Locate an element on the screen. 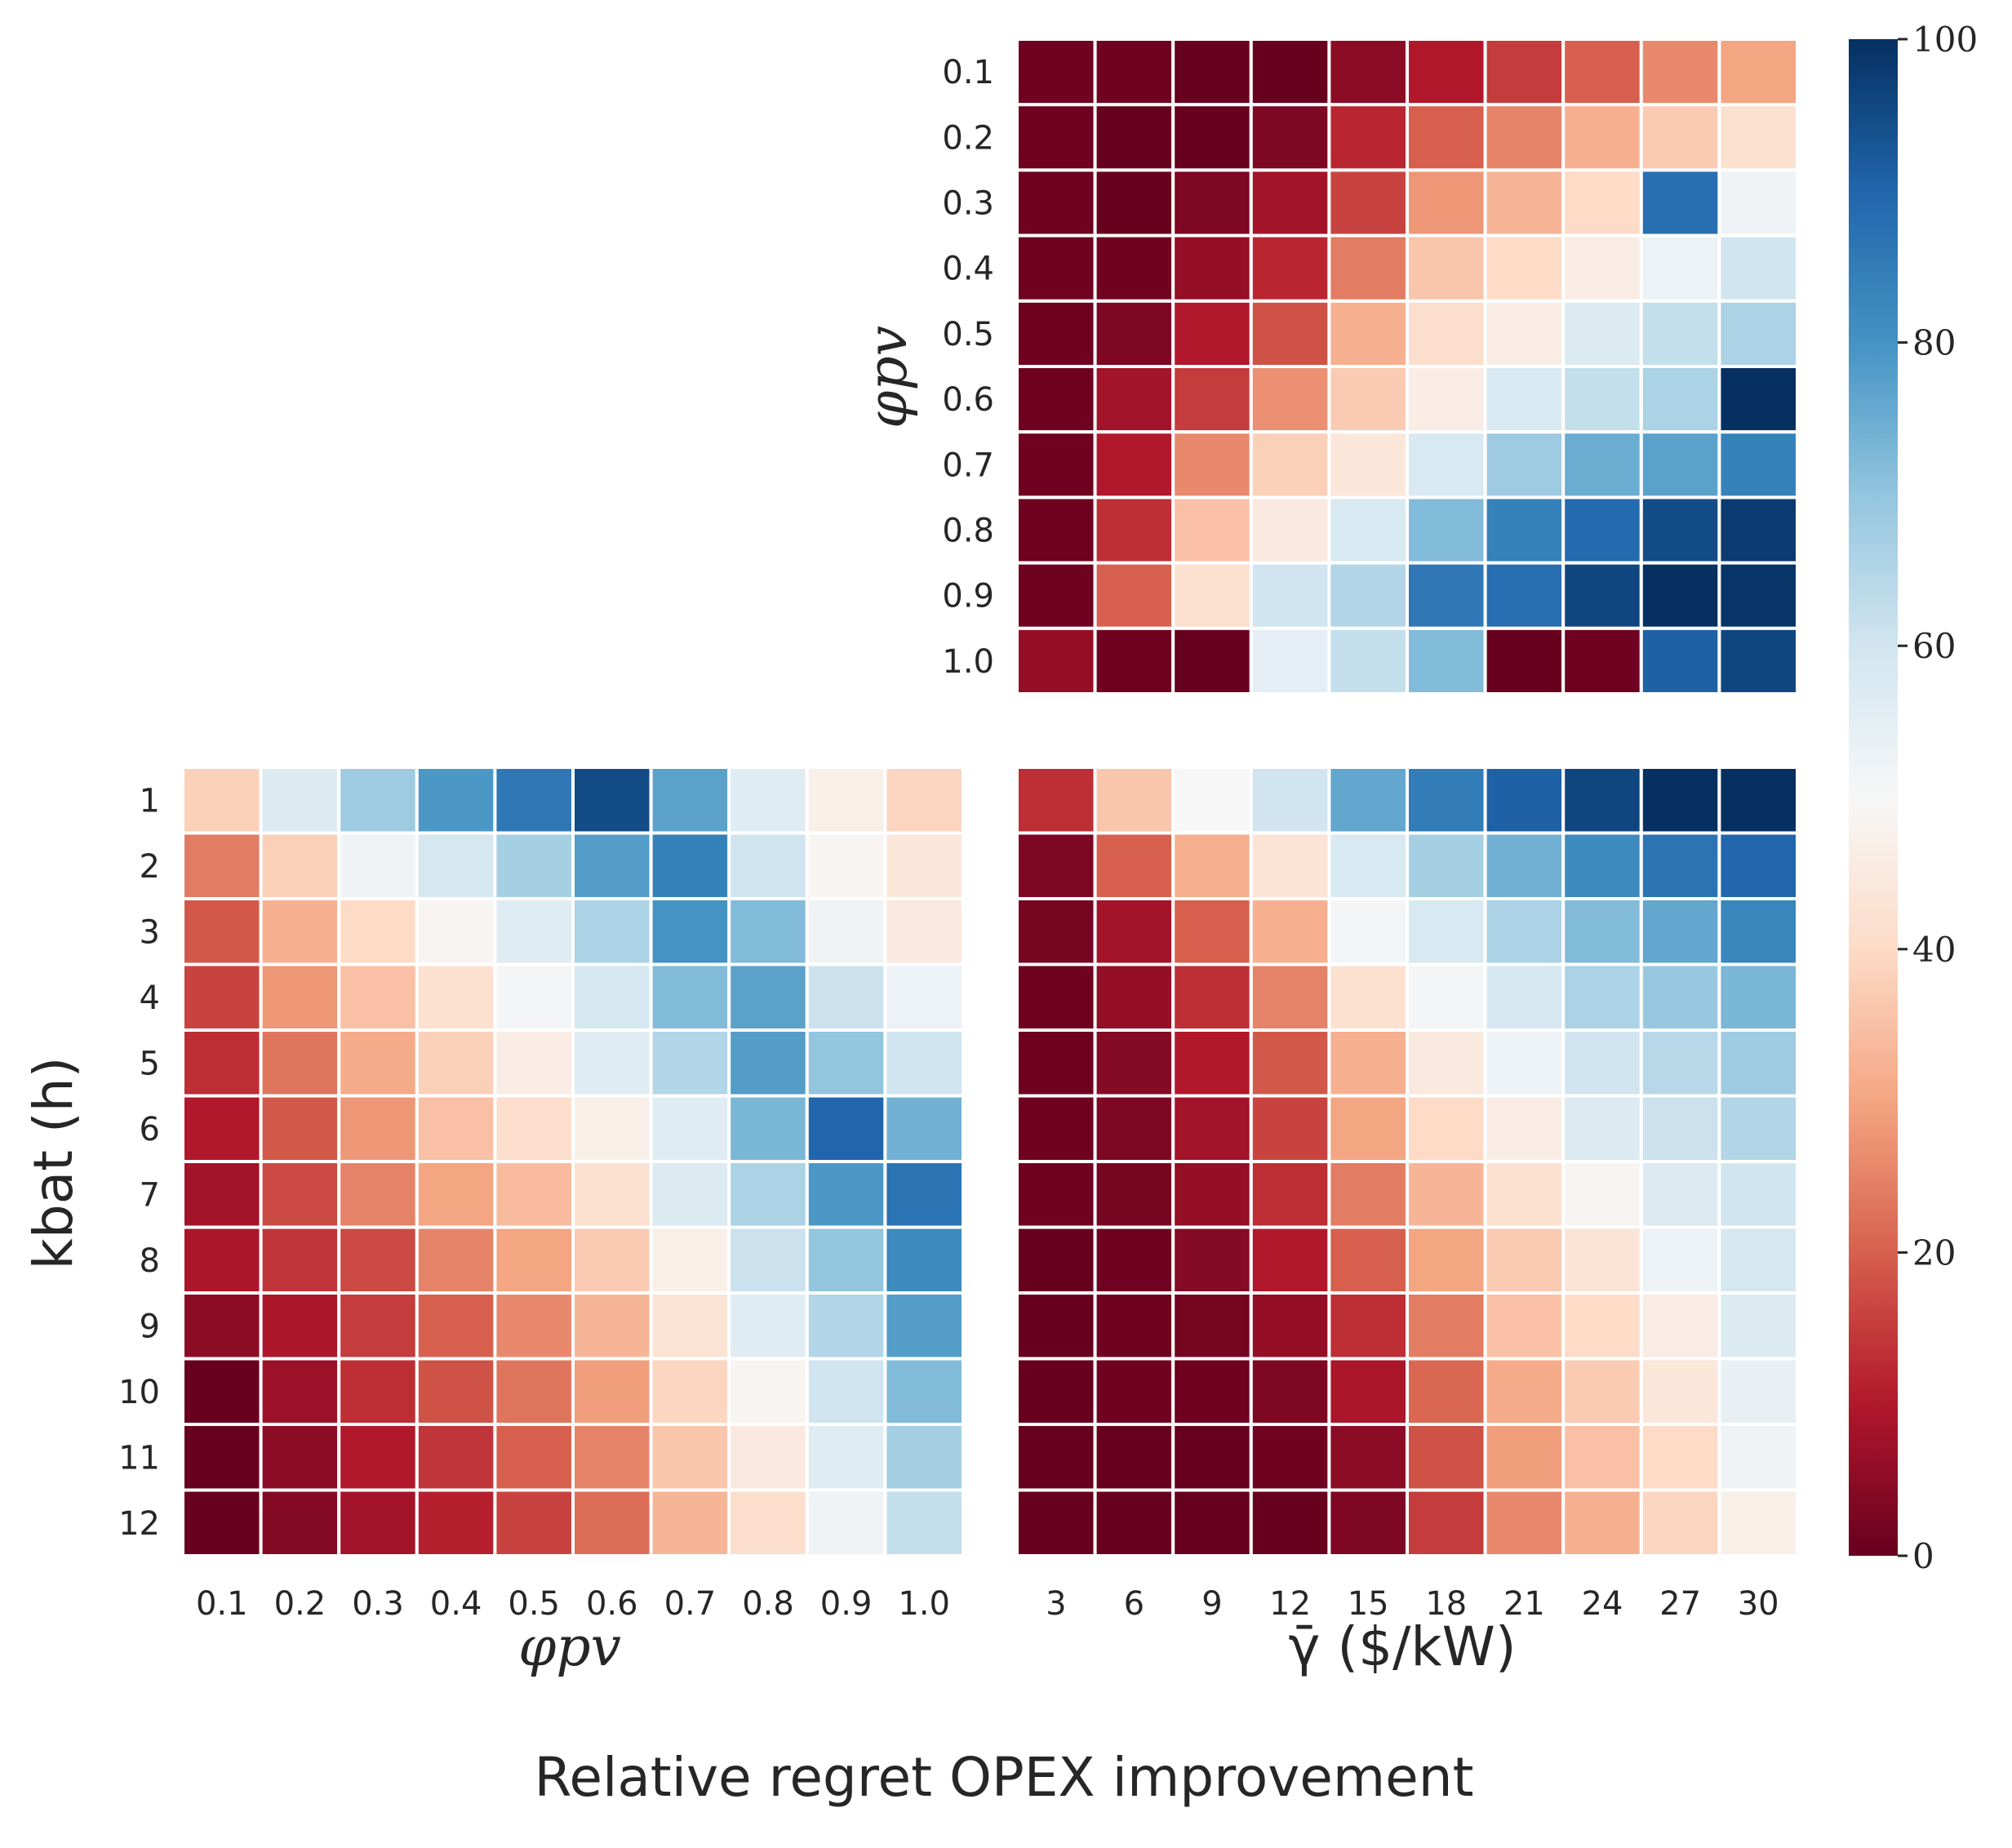 This screenshot has width=2012, height=1848. y-tick-label: 10 is located at coordinates (139, 1392).